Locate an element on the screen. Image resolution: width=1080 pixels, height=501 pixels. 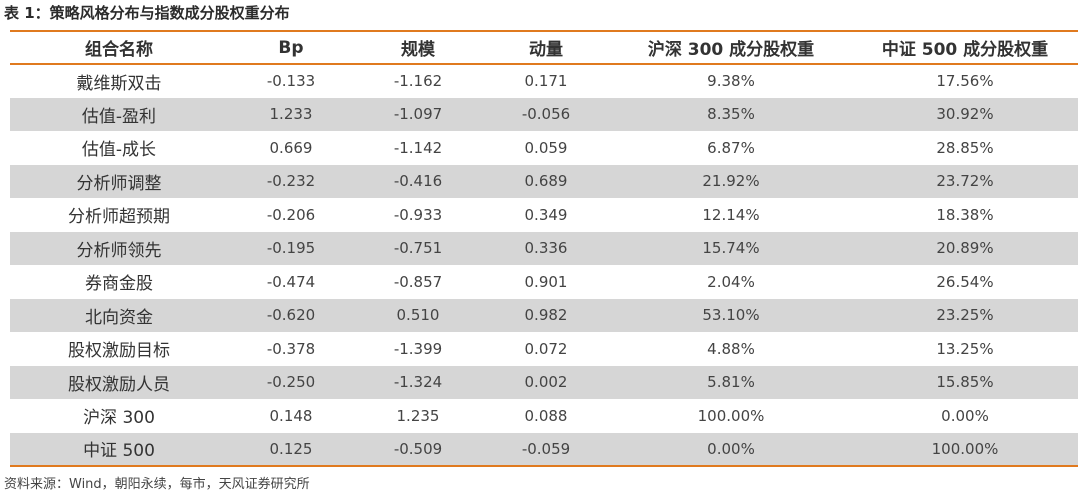
cell-bp: 1.233 is located at coordinates (291, 114).